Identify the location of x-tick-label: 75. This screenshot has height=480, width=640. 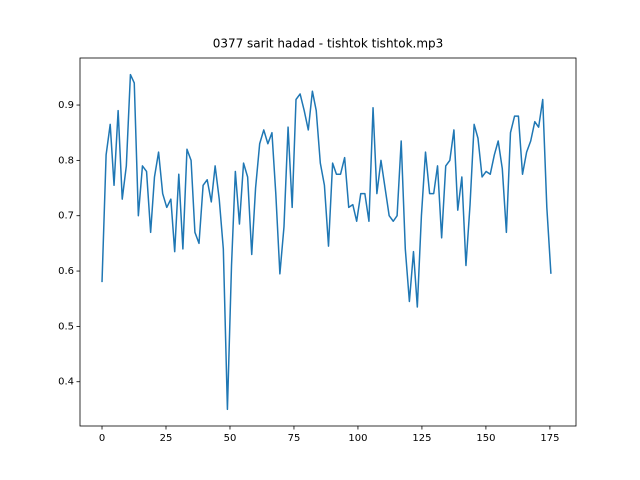
(294, 438).